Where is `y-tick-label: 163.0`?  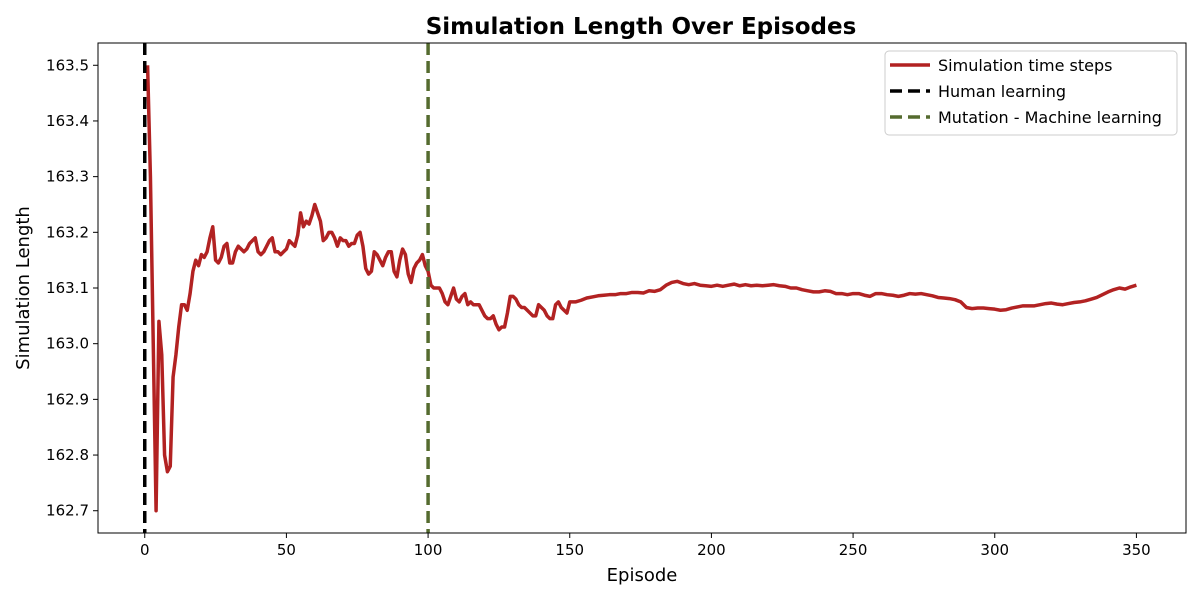
y-tick-label: 163.0 is located at coordinates (67, 344).